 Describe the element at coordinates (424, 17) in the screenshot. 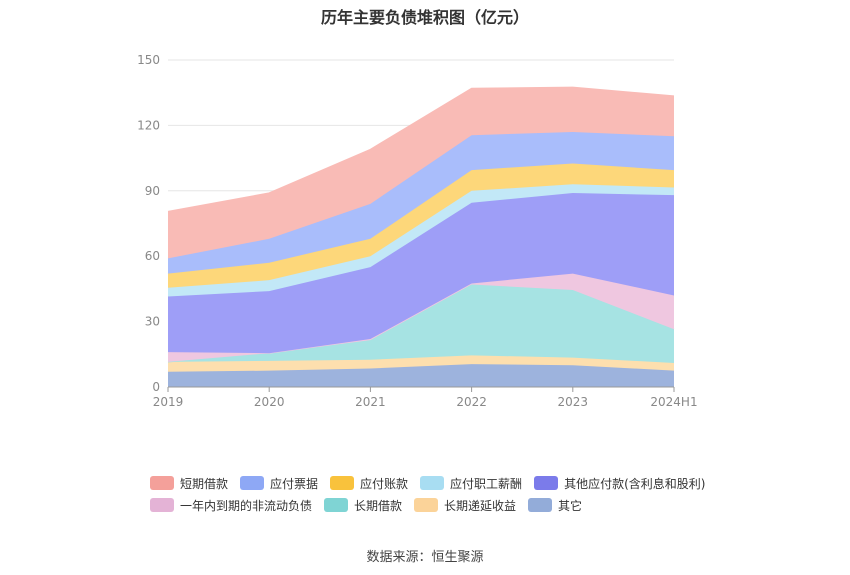

I see `chart-title: 历年主要负债堆积图（亿元）` at that location.